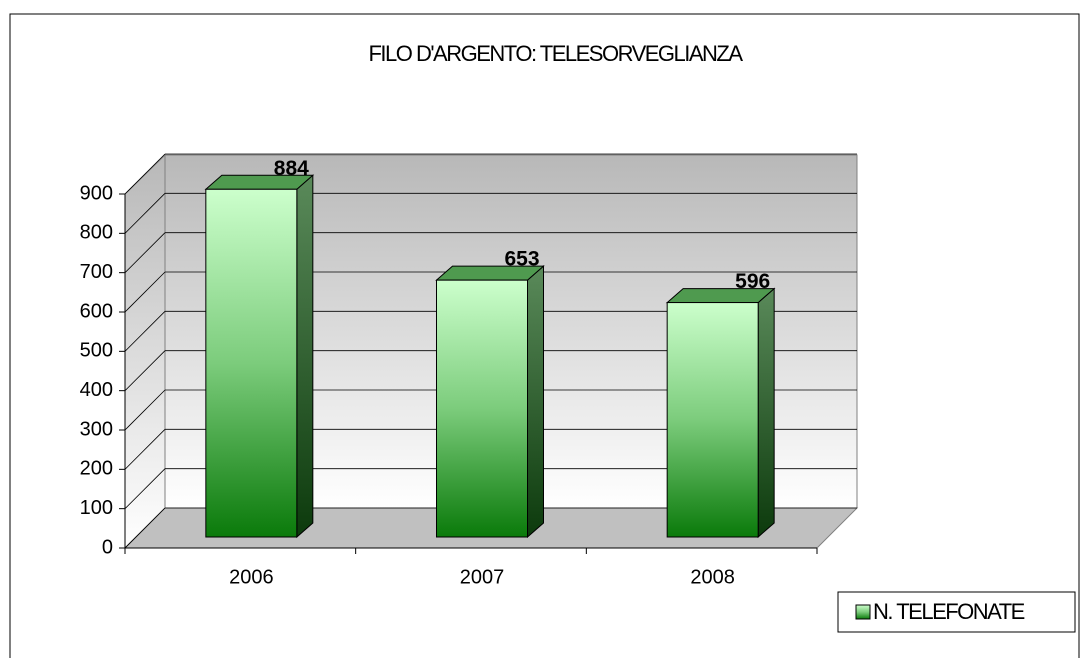  I want to click on chart-title: FILO D'ARGENTO: TELESORVEGLIANZA, so click(555, 53).